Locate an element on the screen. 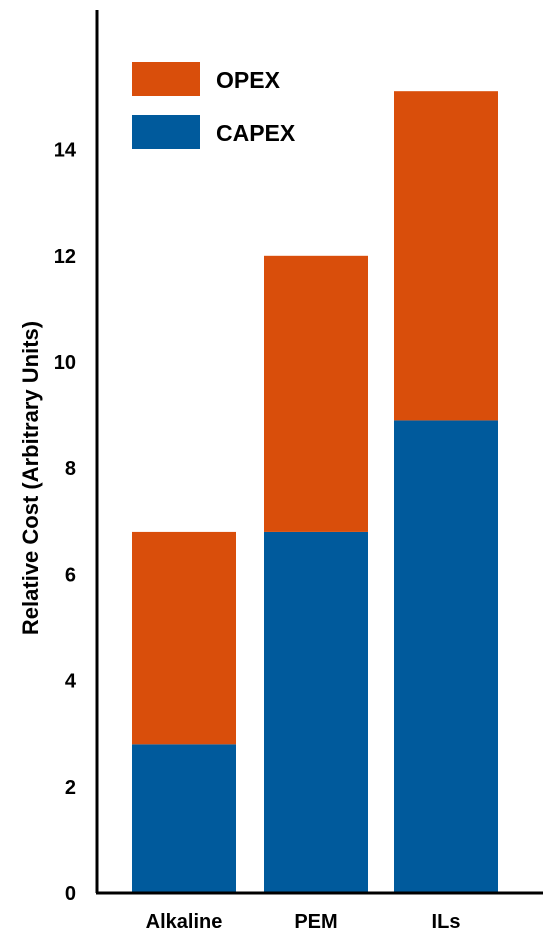  legend-label-opex: OPEX is located at coordinates (248, 80).